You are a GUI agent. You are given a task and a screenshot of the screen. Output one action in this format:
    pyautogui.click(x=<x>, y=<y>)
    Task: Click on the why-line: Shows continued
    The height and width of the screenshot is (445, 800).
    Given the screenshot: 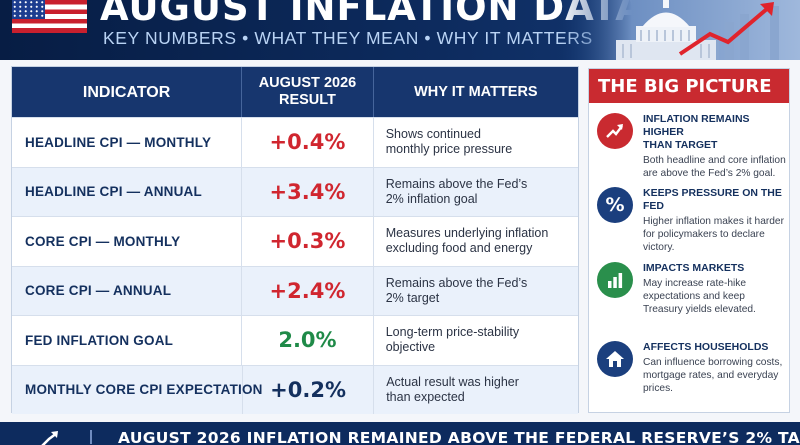 What is the action you would take?
    pyautogui.click(x=433, y=134)
    